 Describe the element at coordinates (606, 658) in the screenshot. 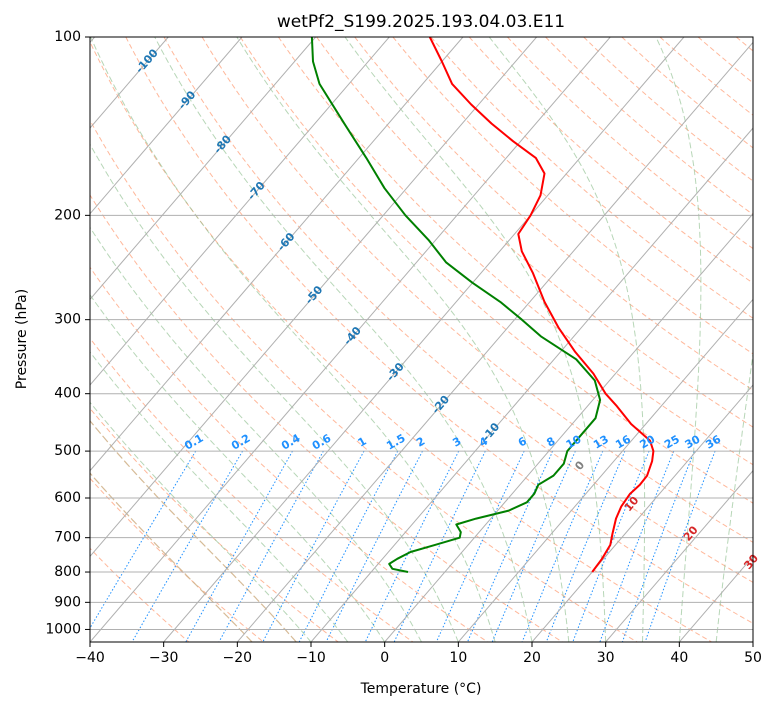

I see `x-tick-label: 30` at that location.